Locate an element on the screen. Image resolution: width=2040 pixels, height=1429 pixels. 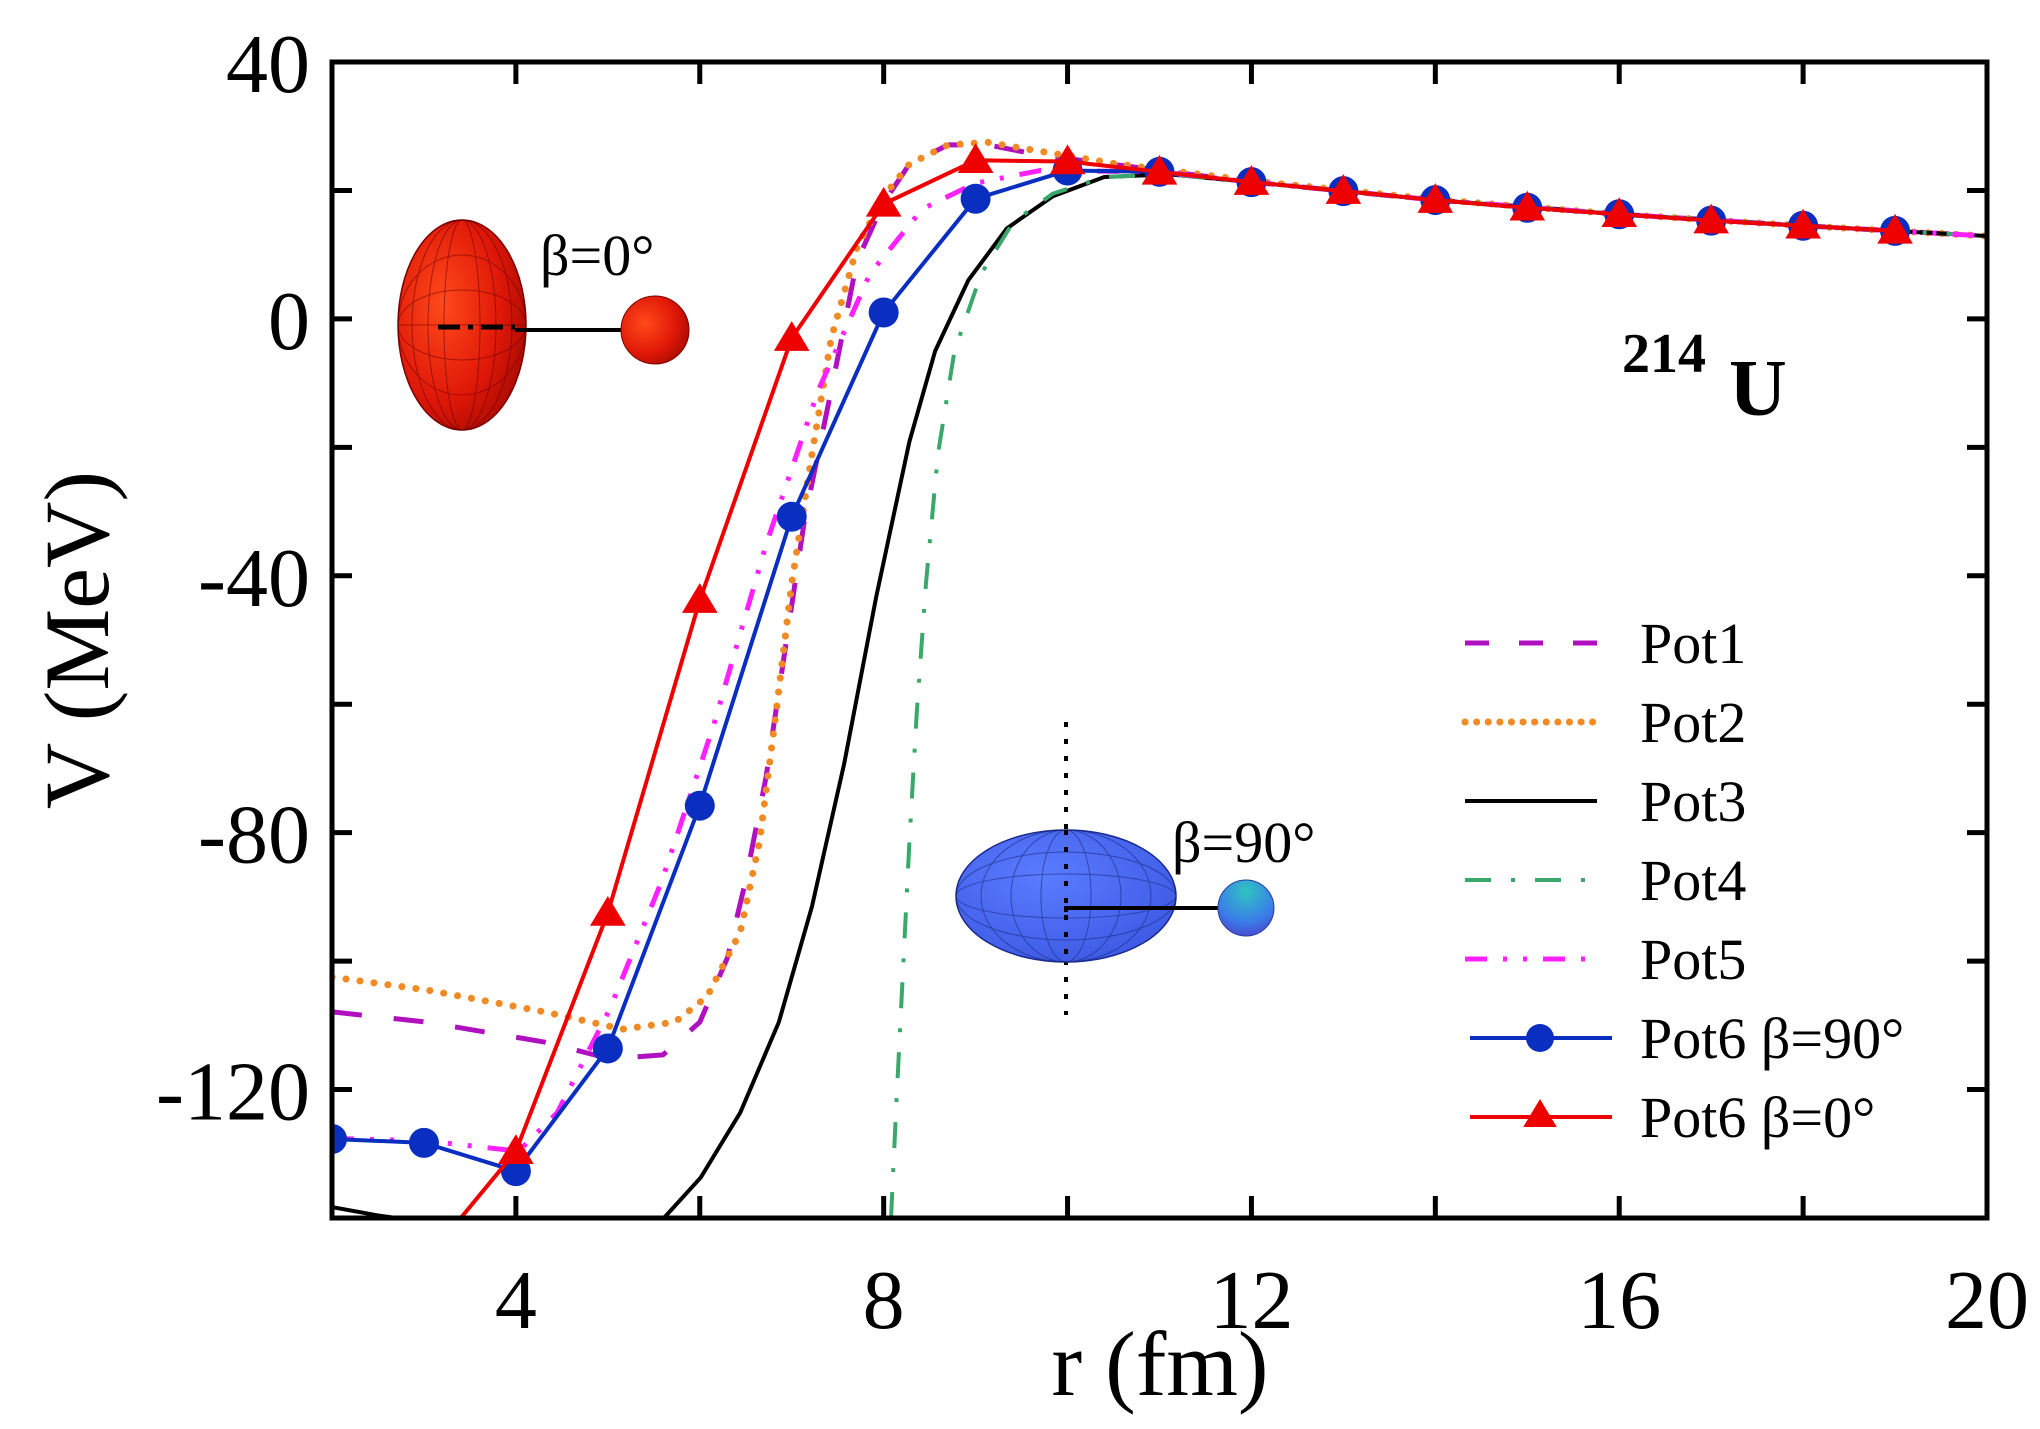
y-tick-label: -40 is located at coordinates (254, 578).